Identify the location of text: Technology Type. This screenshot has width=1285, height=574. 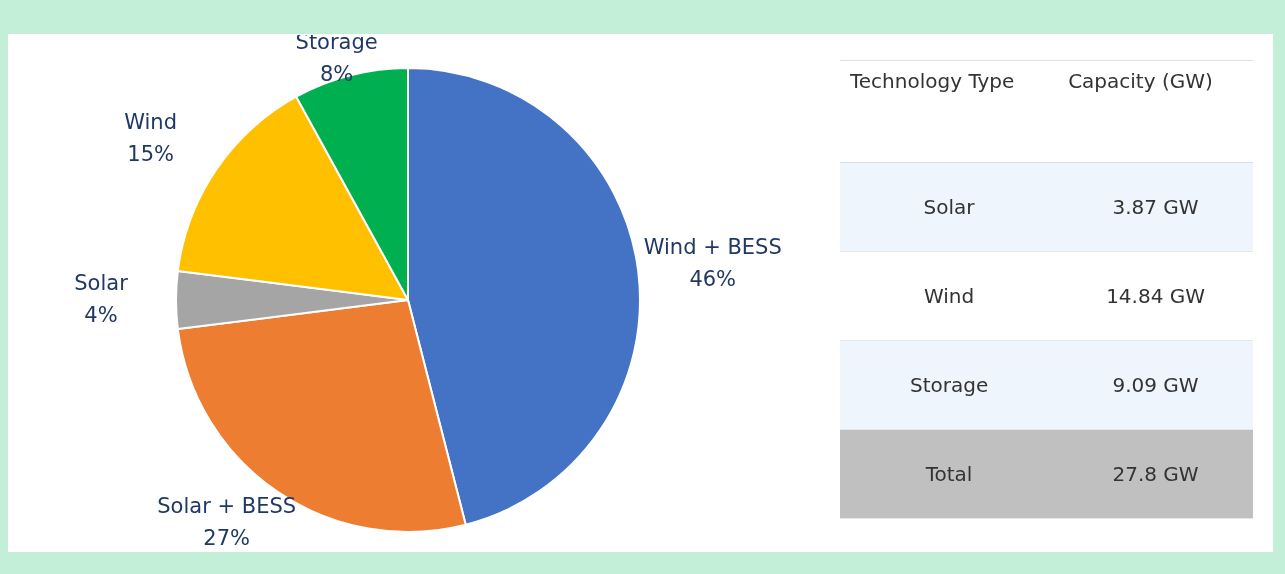
(949, 111).